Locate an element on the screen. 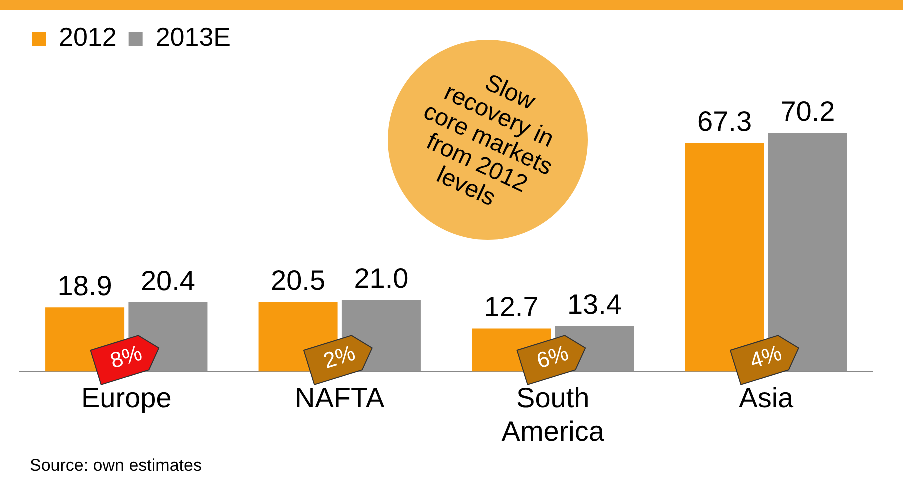 The image size is (903, 481). data-label: 18.9 is located at coordinates (85, 286).